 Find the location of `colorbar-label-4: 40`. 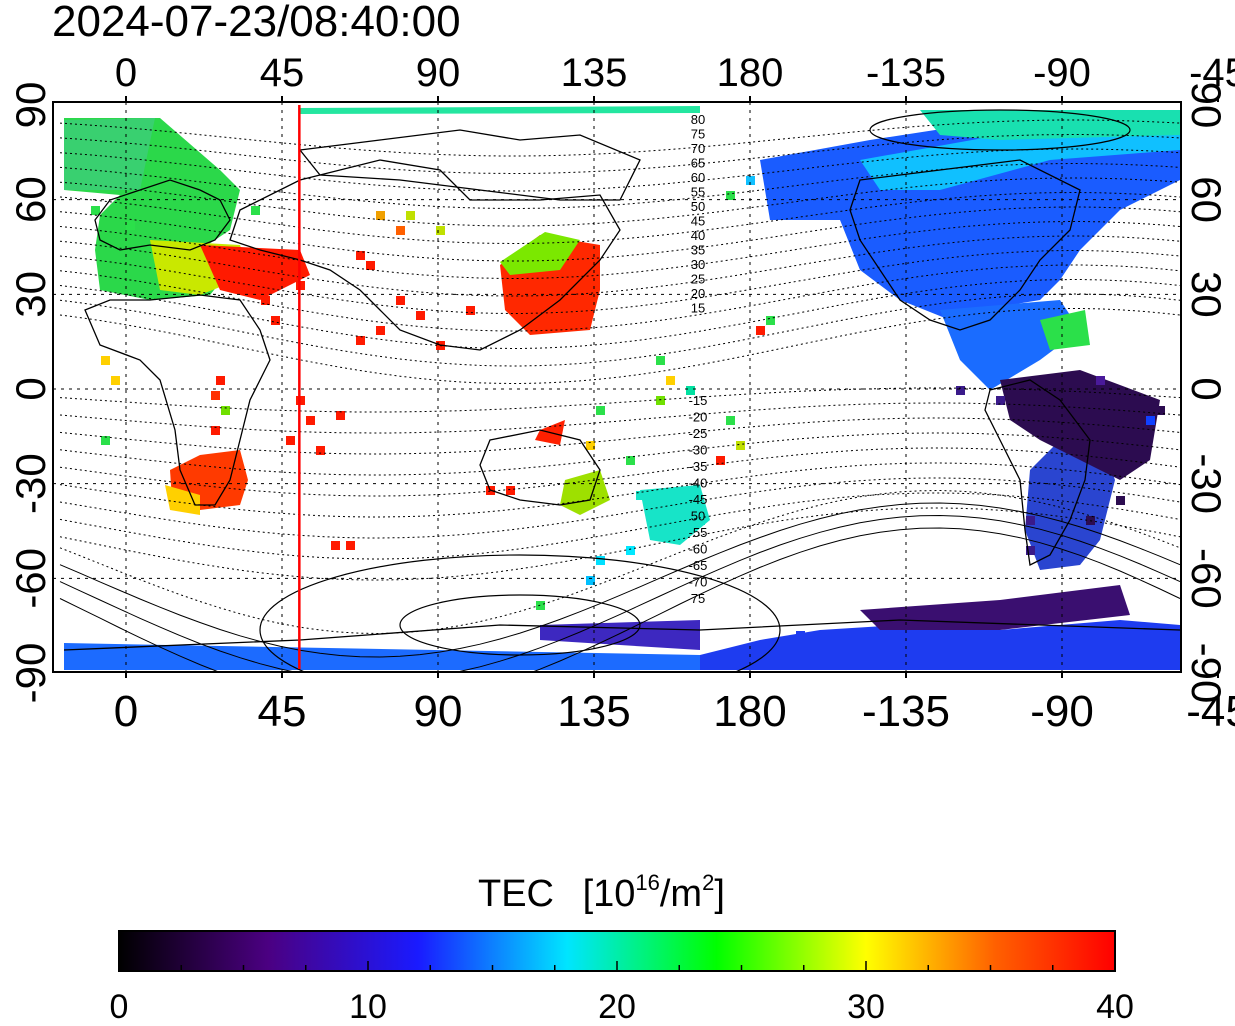

colorbar-label-4: 40 is located at coordinates (1115, 1004).